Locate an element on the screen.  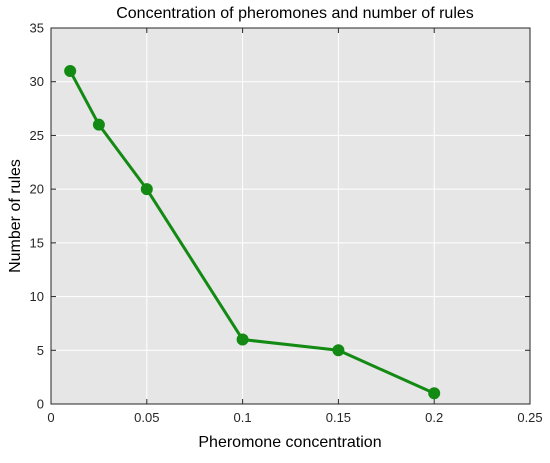
x-tick-labels: 0 0.05 0.1 0.15 0.2 0.25 is located at coordinates (294, 417).